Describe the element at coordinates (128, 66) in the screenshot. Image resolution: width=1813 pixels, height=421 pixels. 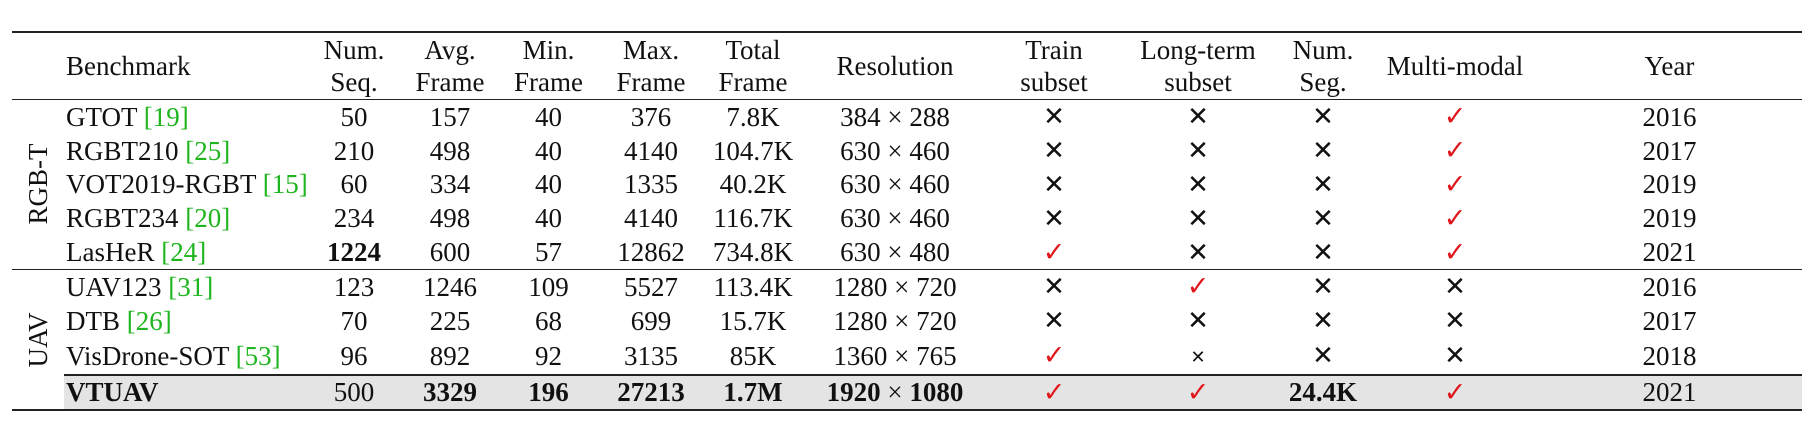
I see `header-benchmark: Benchmark` at that location.